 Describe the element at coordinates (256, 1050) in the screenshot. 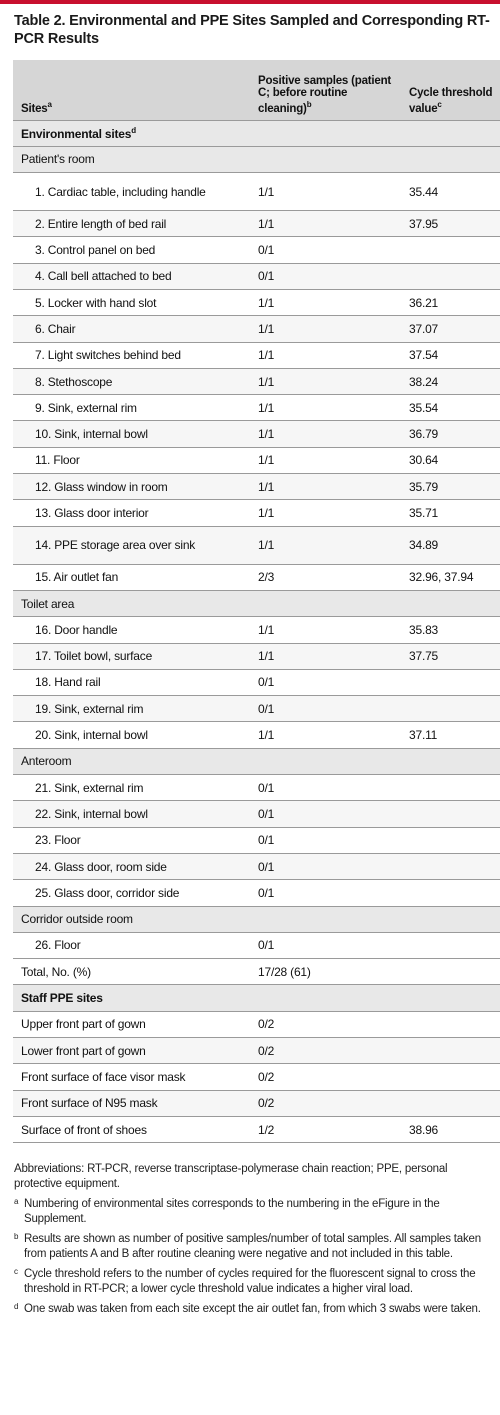

I see `table-row: Lower front part of gown 0/2` at that location.